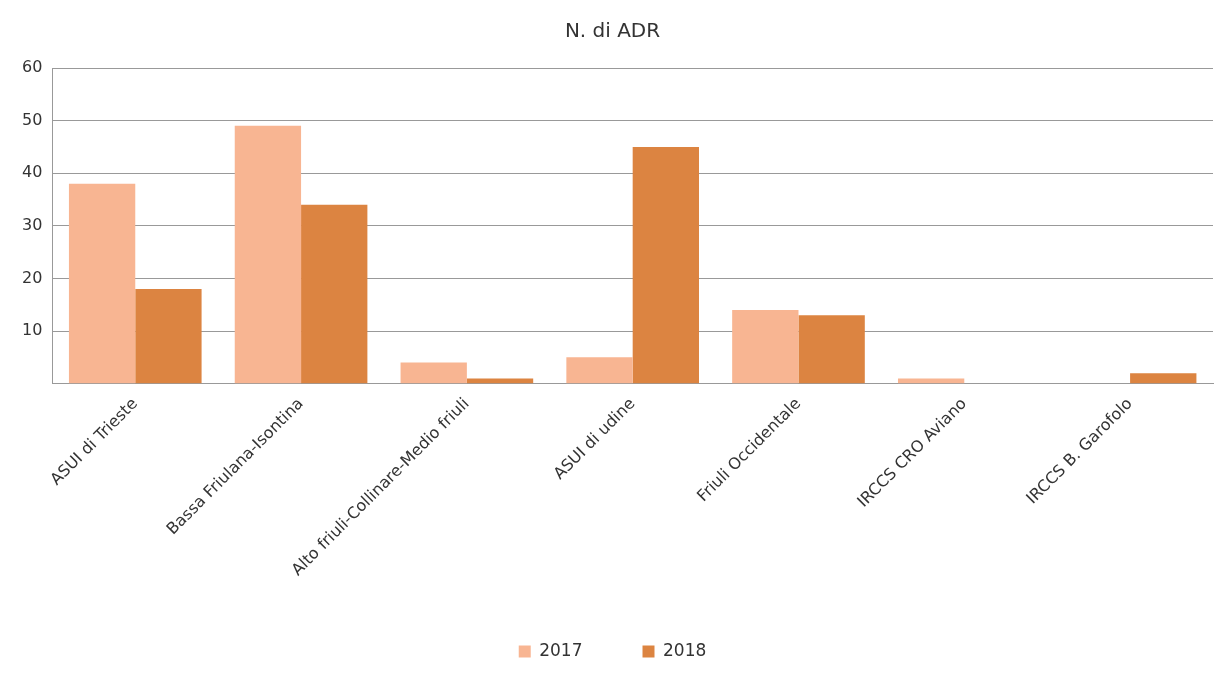 This screenshot has height=682, width=1229. Describe the element at coordinates (561, 649) in the screenshot. I see `legend-label: 2017` at that location.